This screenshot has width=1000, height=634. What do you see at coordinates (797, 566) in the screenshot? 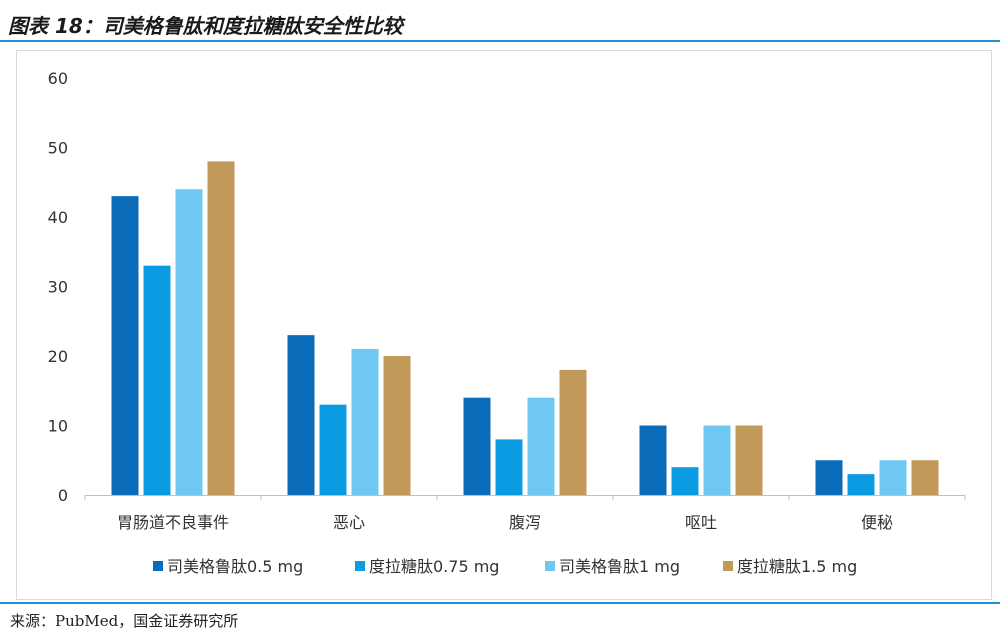
I see `legend-label: 度拉糖肽1.5 mg` at bounding box center [797, 566].